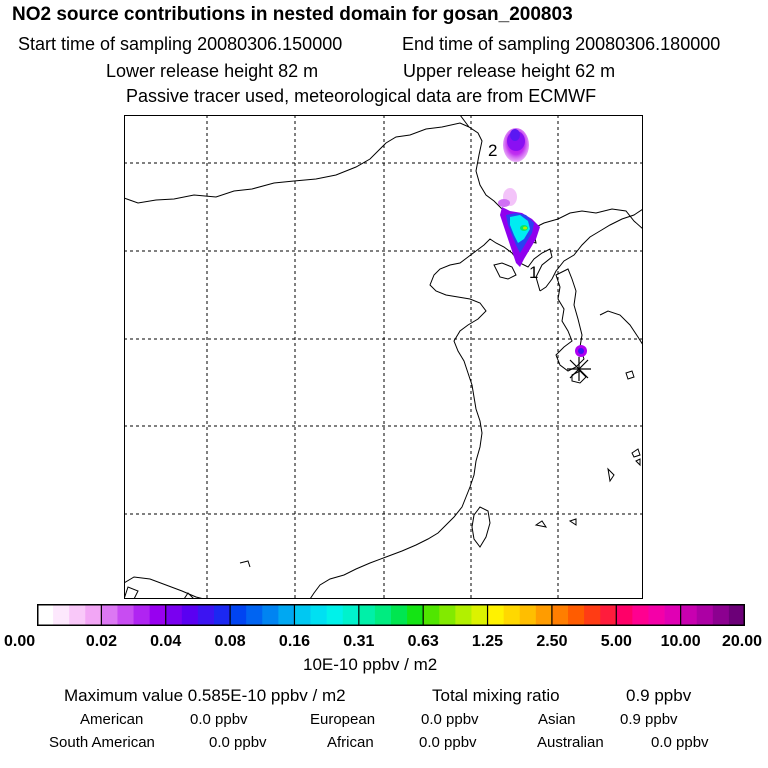 The image size is (768, 768). Describe the element at coordinates (649, 719) in the screenshot. I see `region-value-asian: 0.9 ppbv` at that location.